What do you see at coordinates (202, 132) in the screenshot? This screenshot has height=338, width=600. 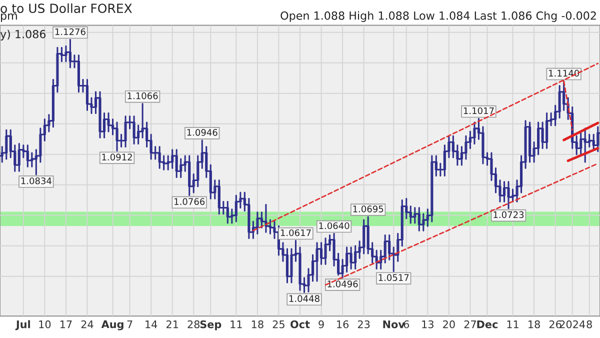 I see `annotation: 1.0946` at bounding box center [202, 132].